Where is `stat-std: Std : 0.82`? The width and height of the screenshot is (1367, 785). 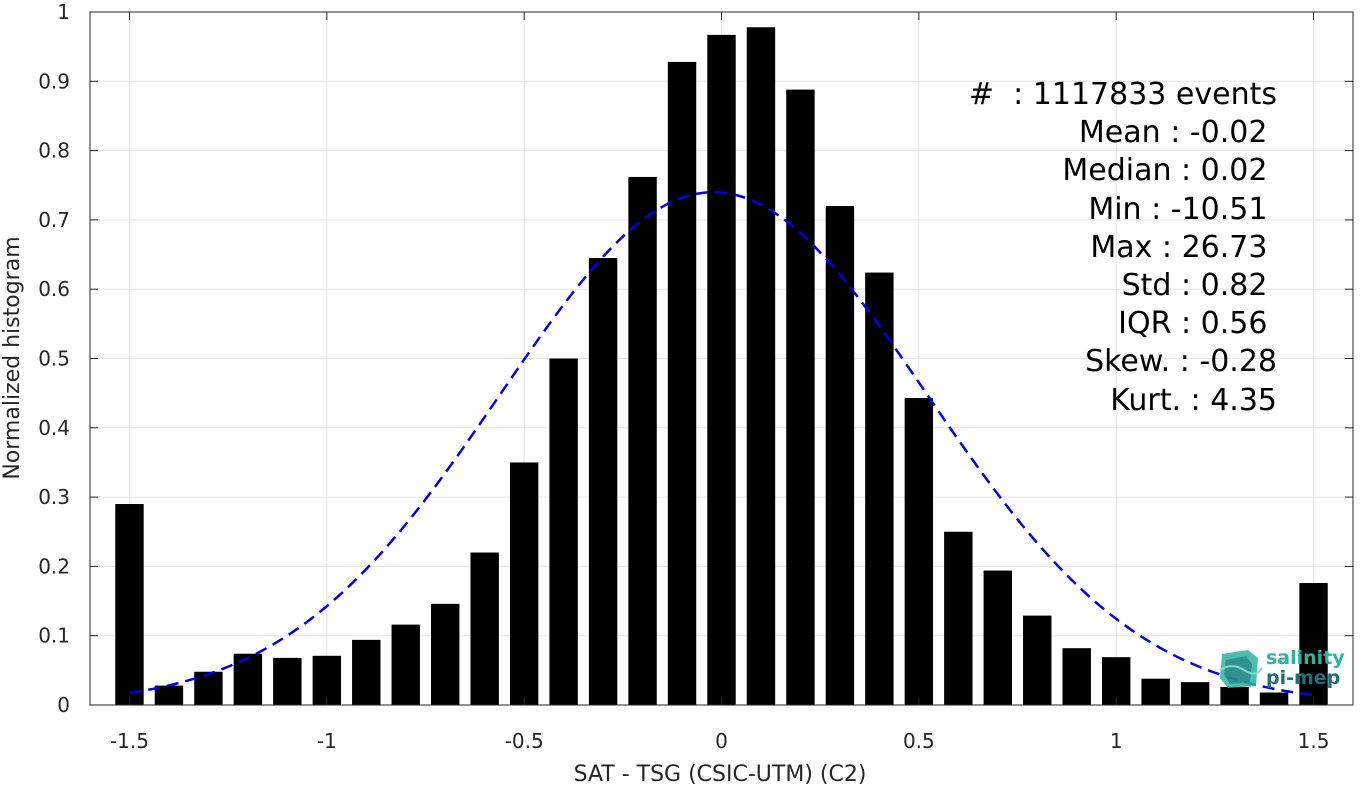 stat-std: Std : 0.82 is located at coordinates (1199, 286).